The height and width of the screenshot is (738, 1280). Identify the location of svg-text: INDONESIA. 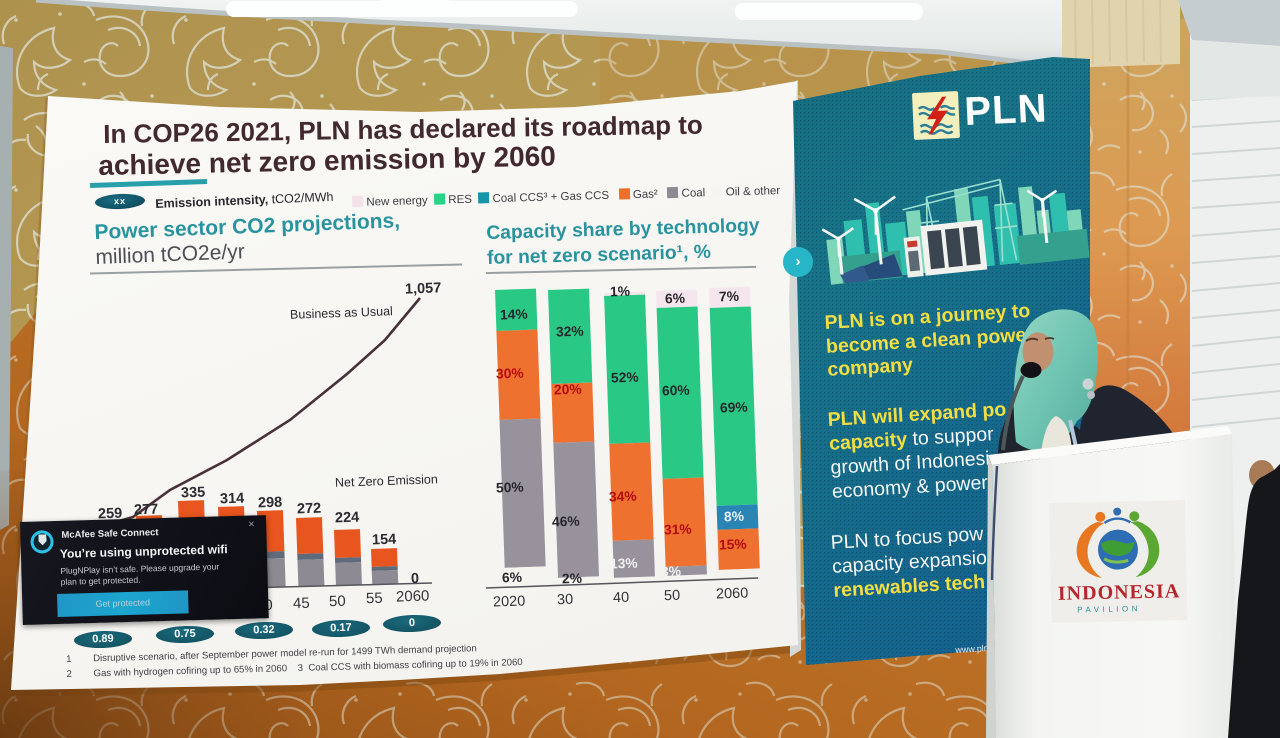
(1119, 592).